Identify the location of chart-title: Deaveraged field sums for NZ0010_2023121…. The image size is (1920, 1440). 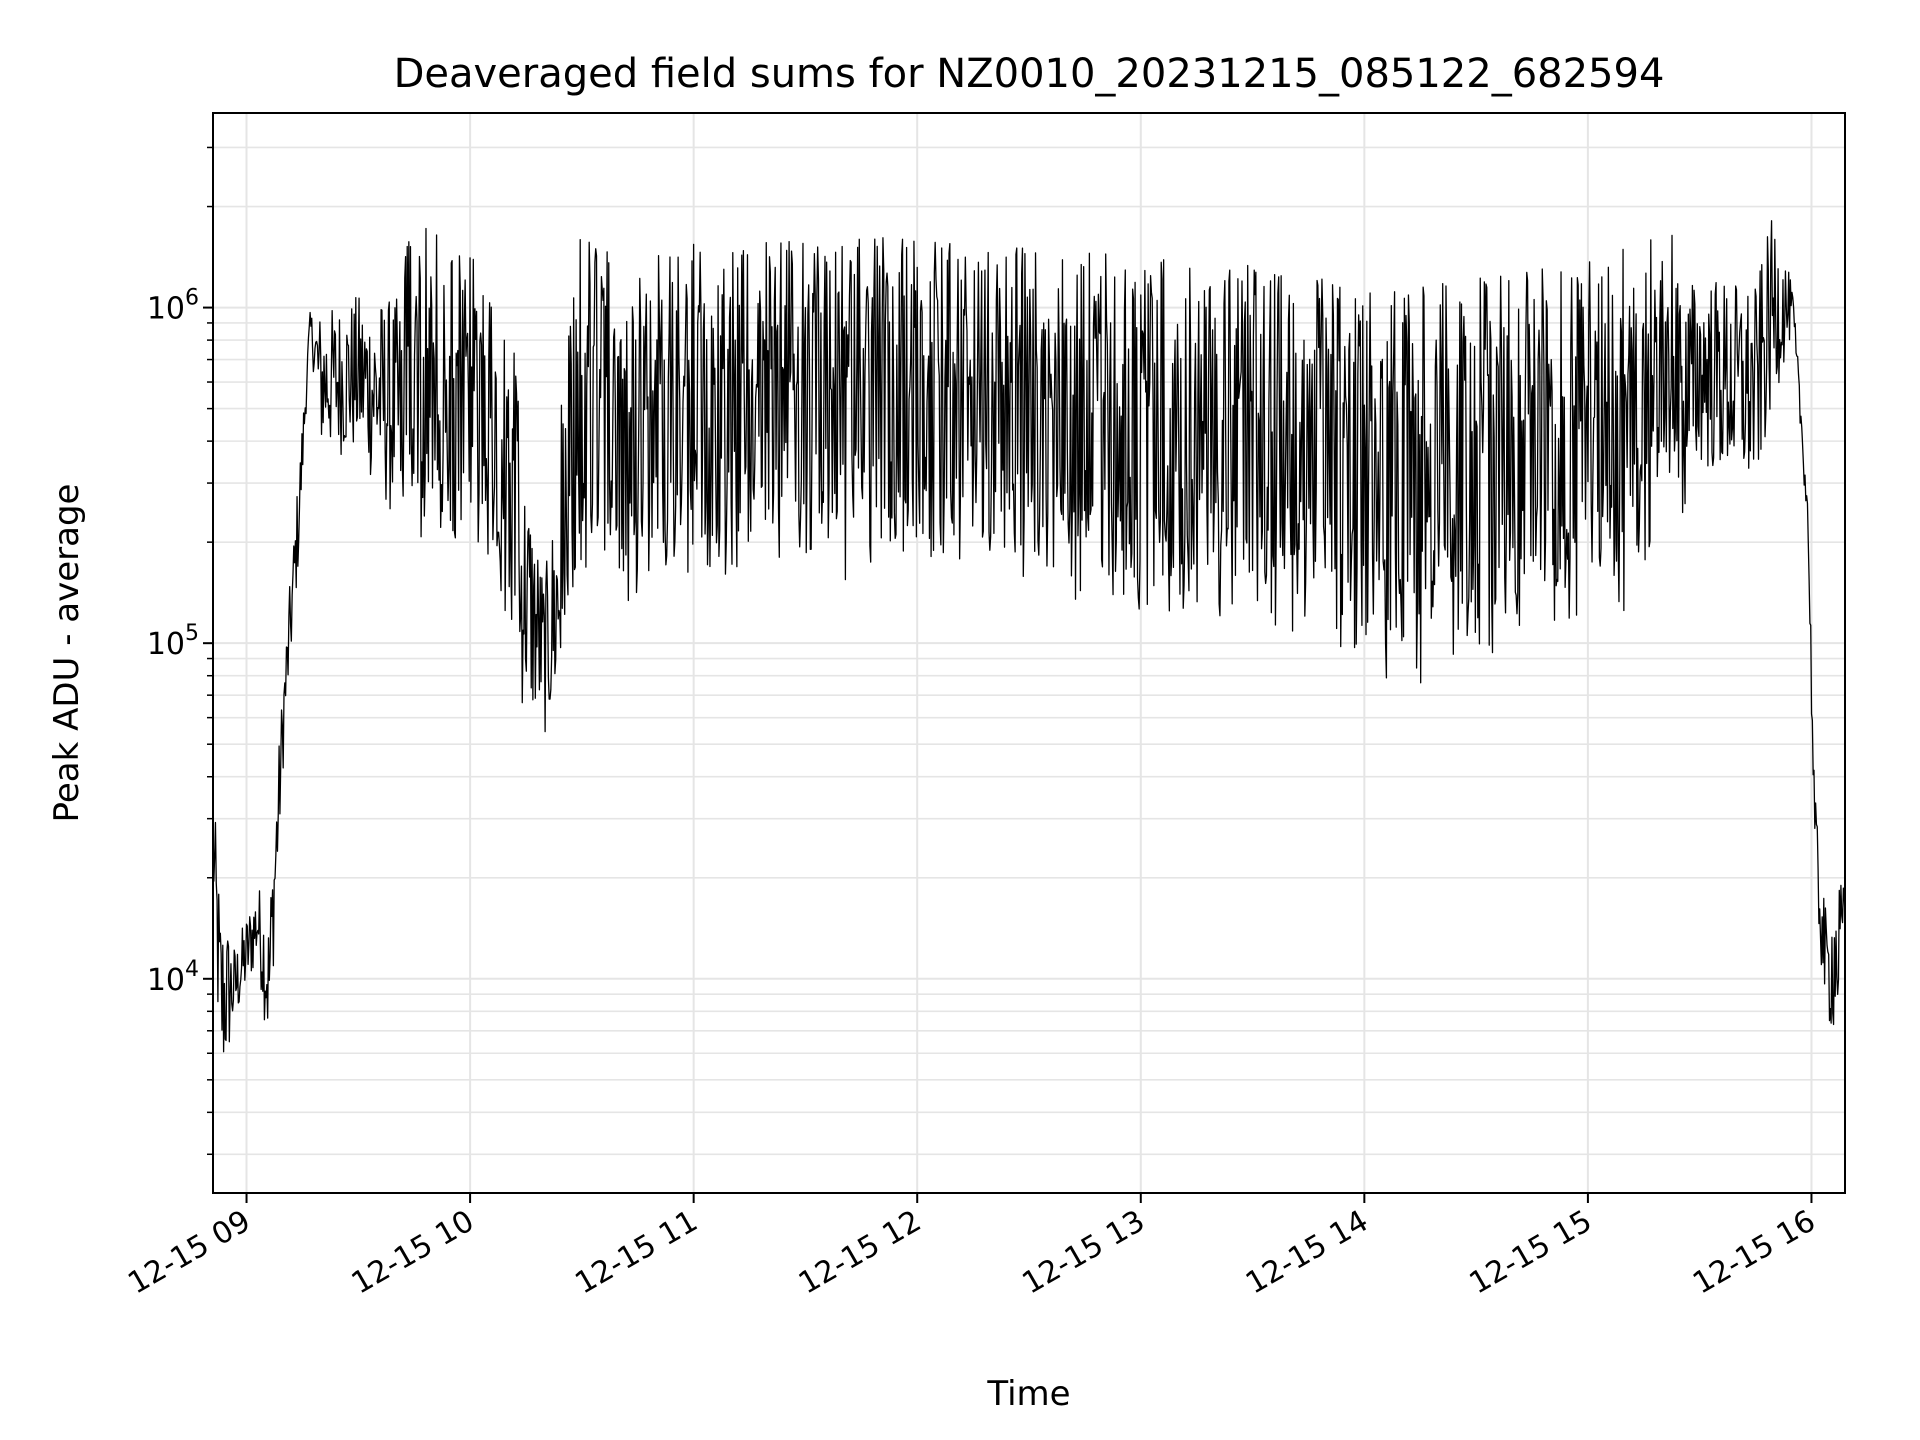
(1029, 74).